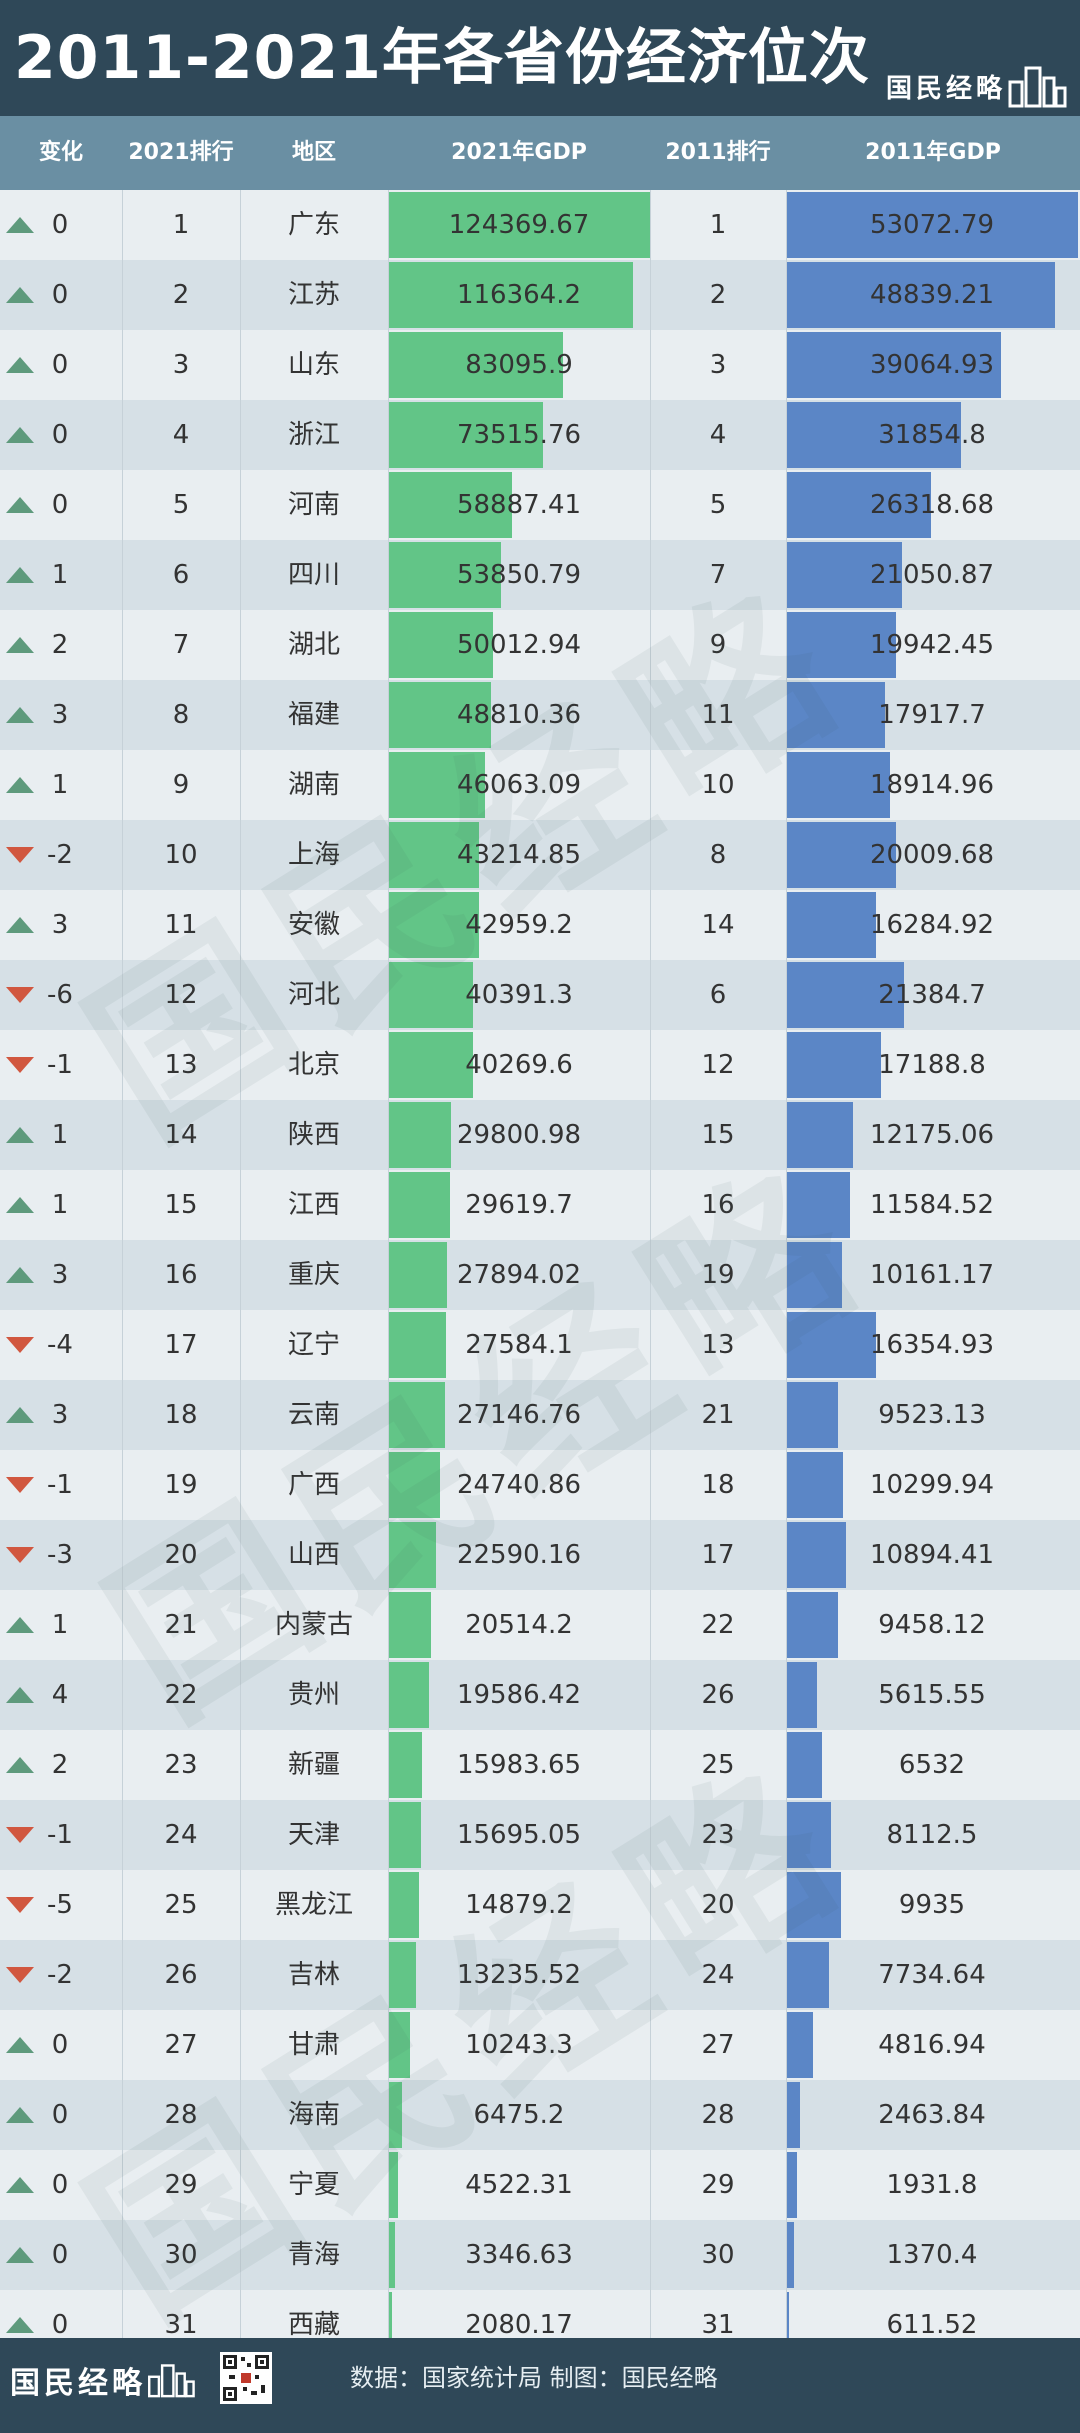 The image size is (1080, 2433). What do you see at coordinates (313, 1835) in the screenshot?
I see `region-name: 天津` at bounding box center [313, 1835].